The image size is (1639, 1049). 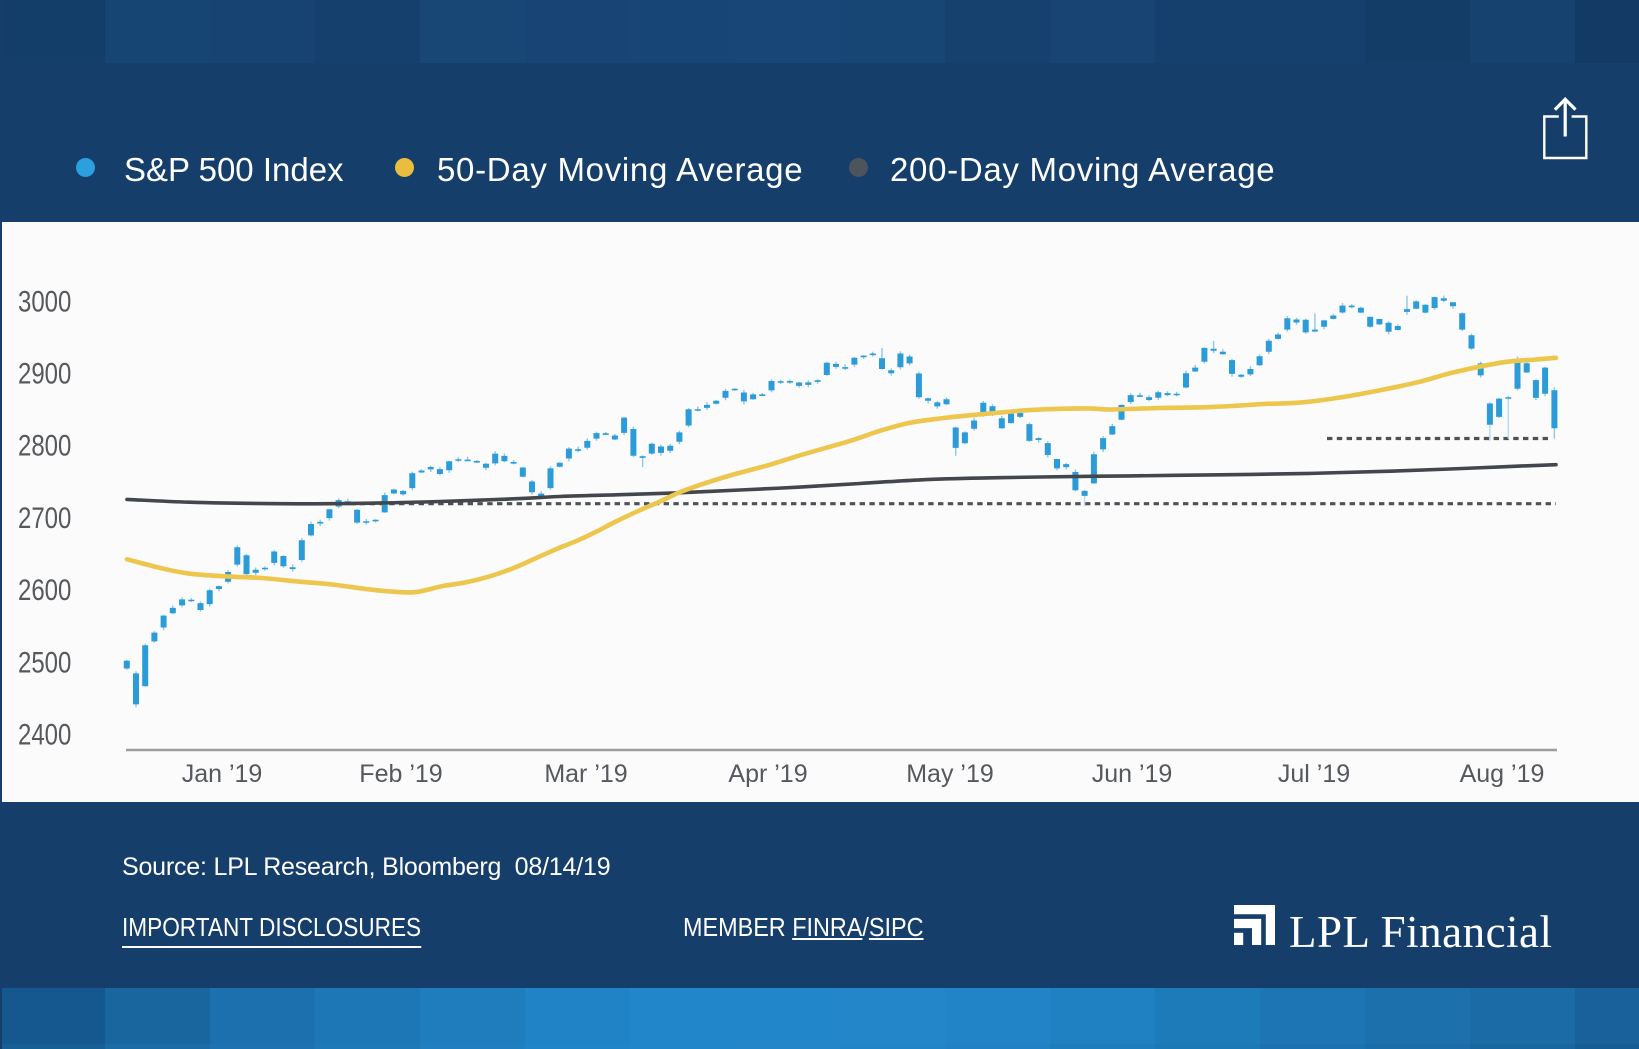 What do you see at coordinates (44, 734) in the screenshot?
I see `svg-text: 2400` at bounding box center [44, 734].